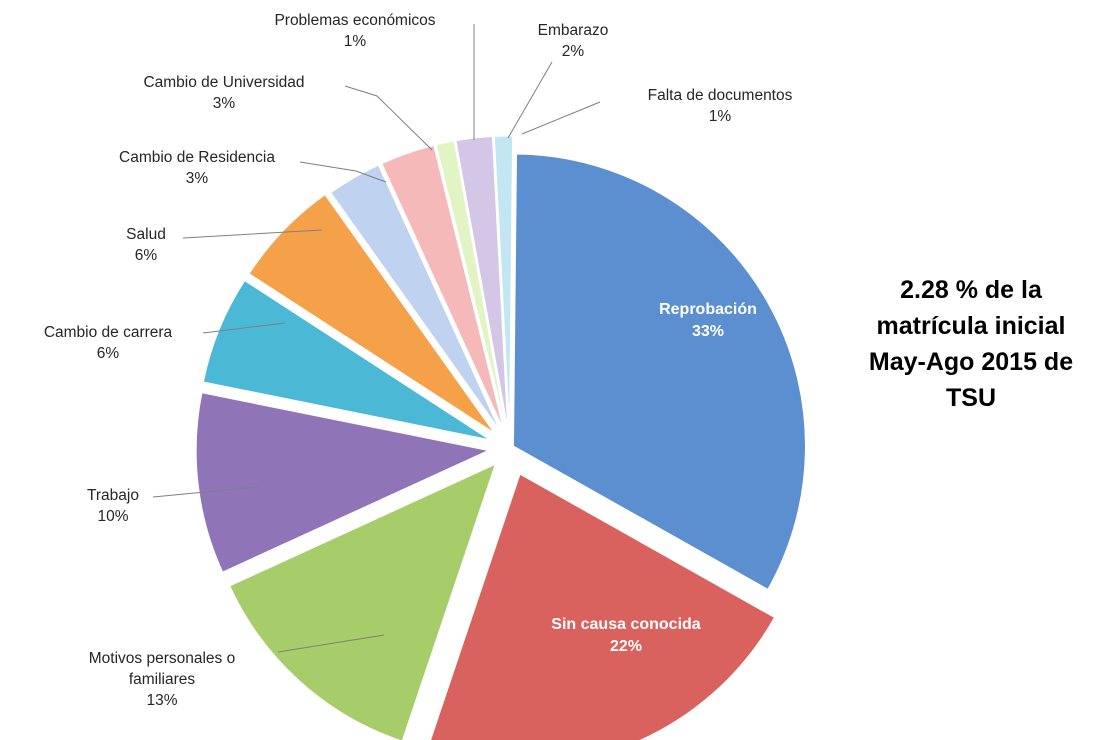  I want to click on slice-label: Trabajo 10%, so click(113, 506).